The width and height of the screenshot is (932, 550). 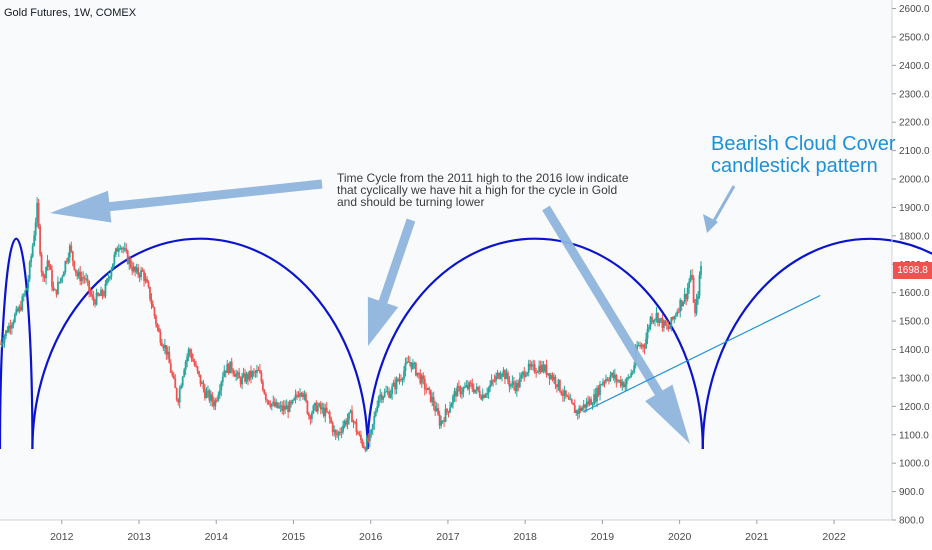 I want to click on price-tick-label: 1000.0, so click(x=914, y=464).